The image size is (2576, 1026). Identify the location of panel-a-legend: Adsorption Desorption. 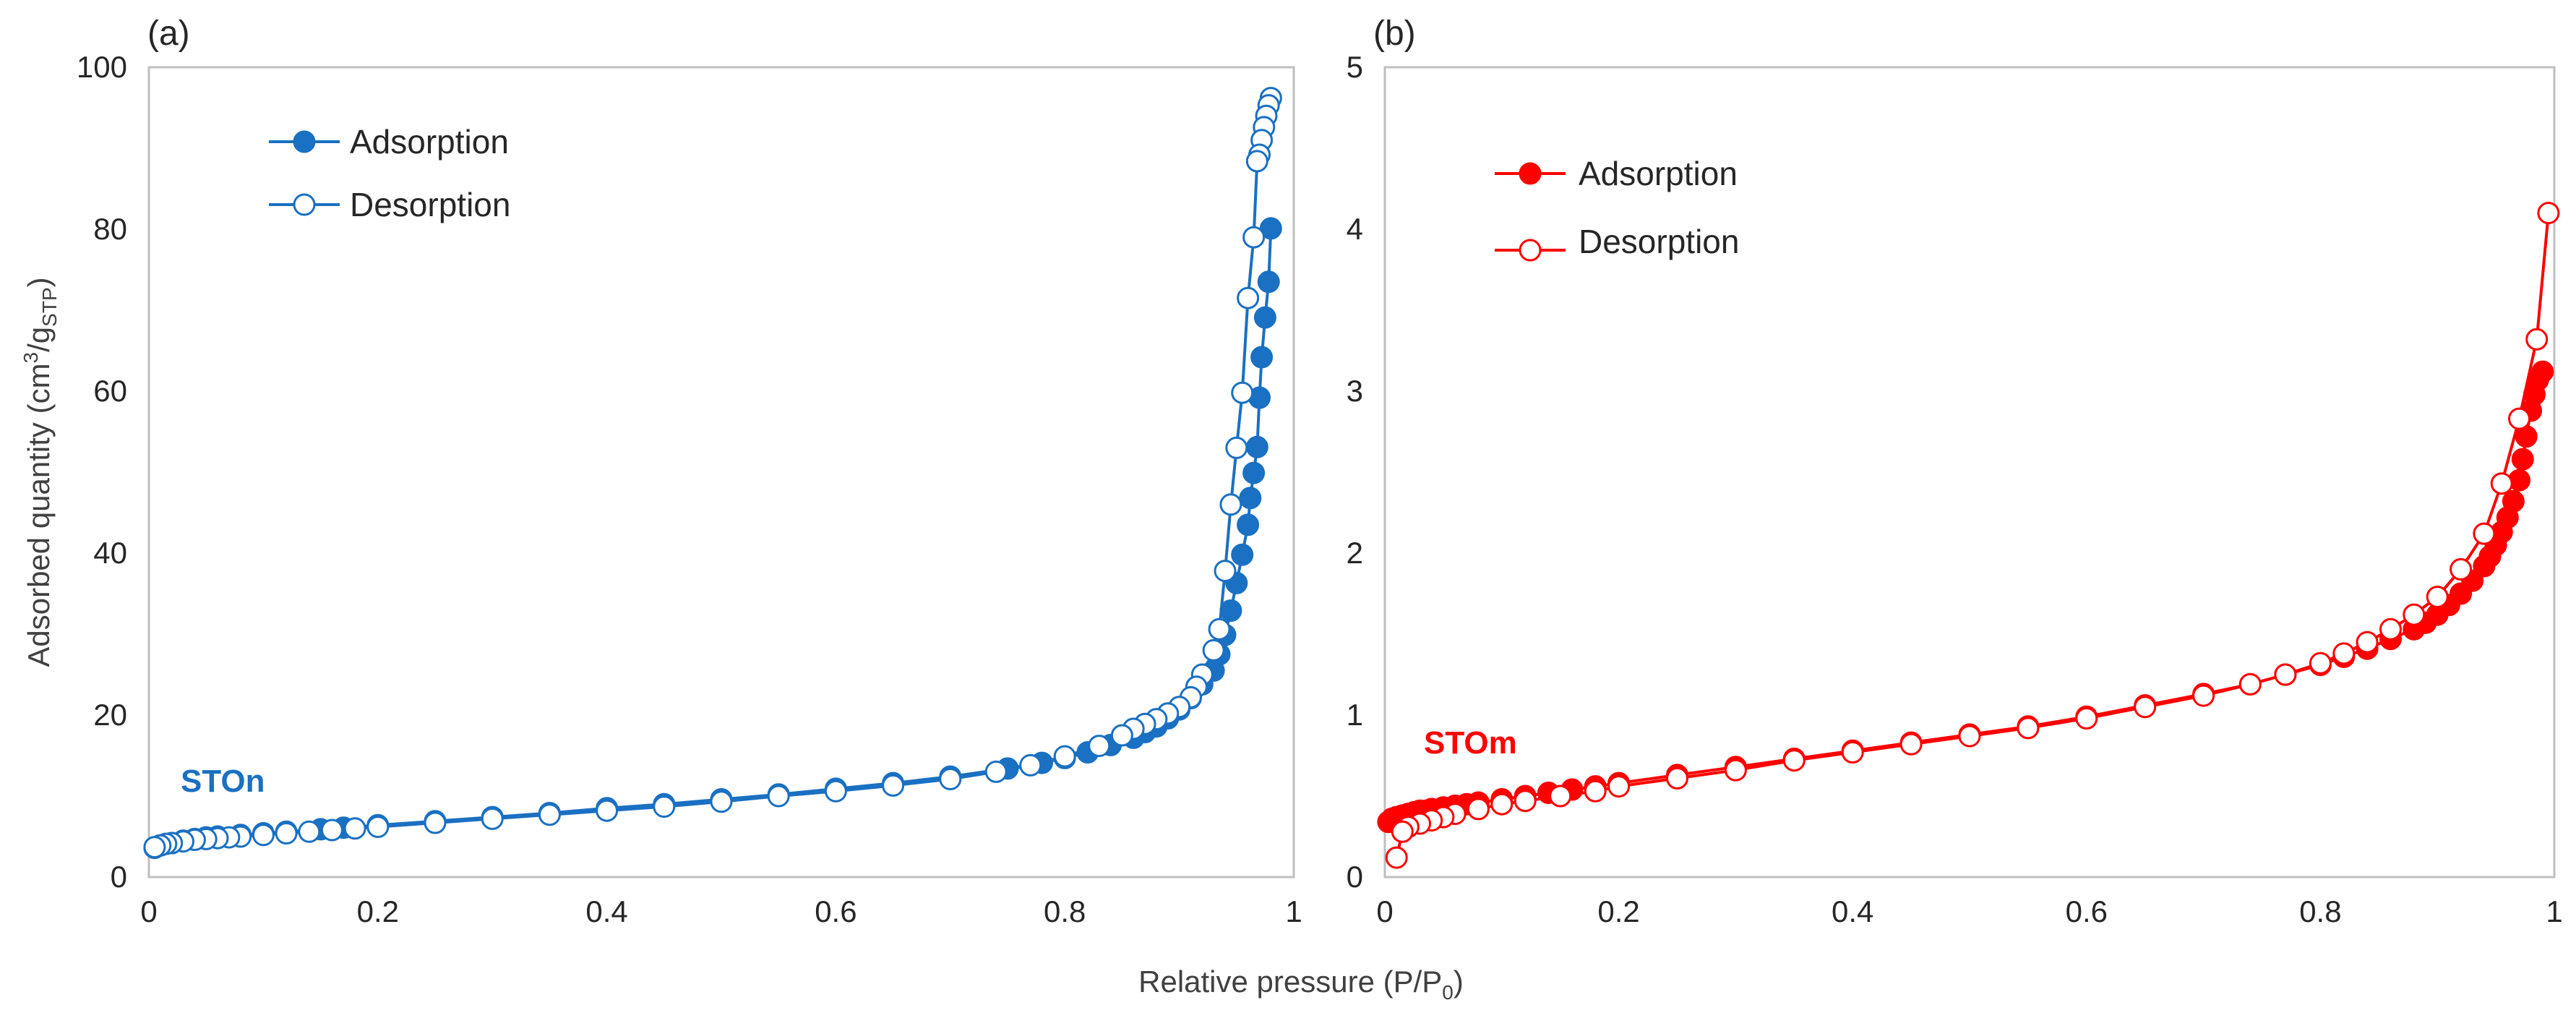
(390, 173).